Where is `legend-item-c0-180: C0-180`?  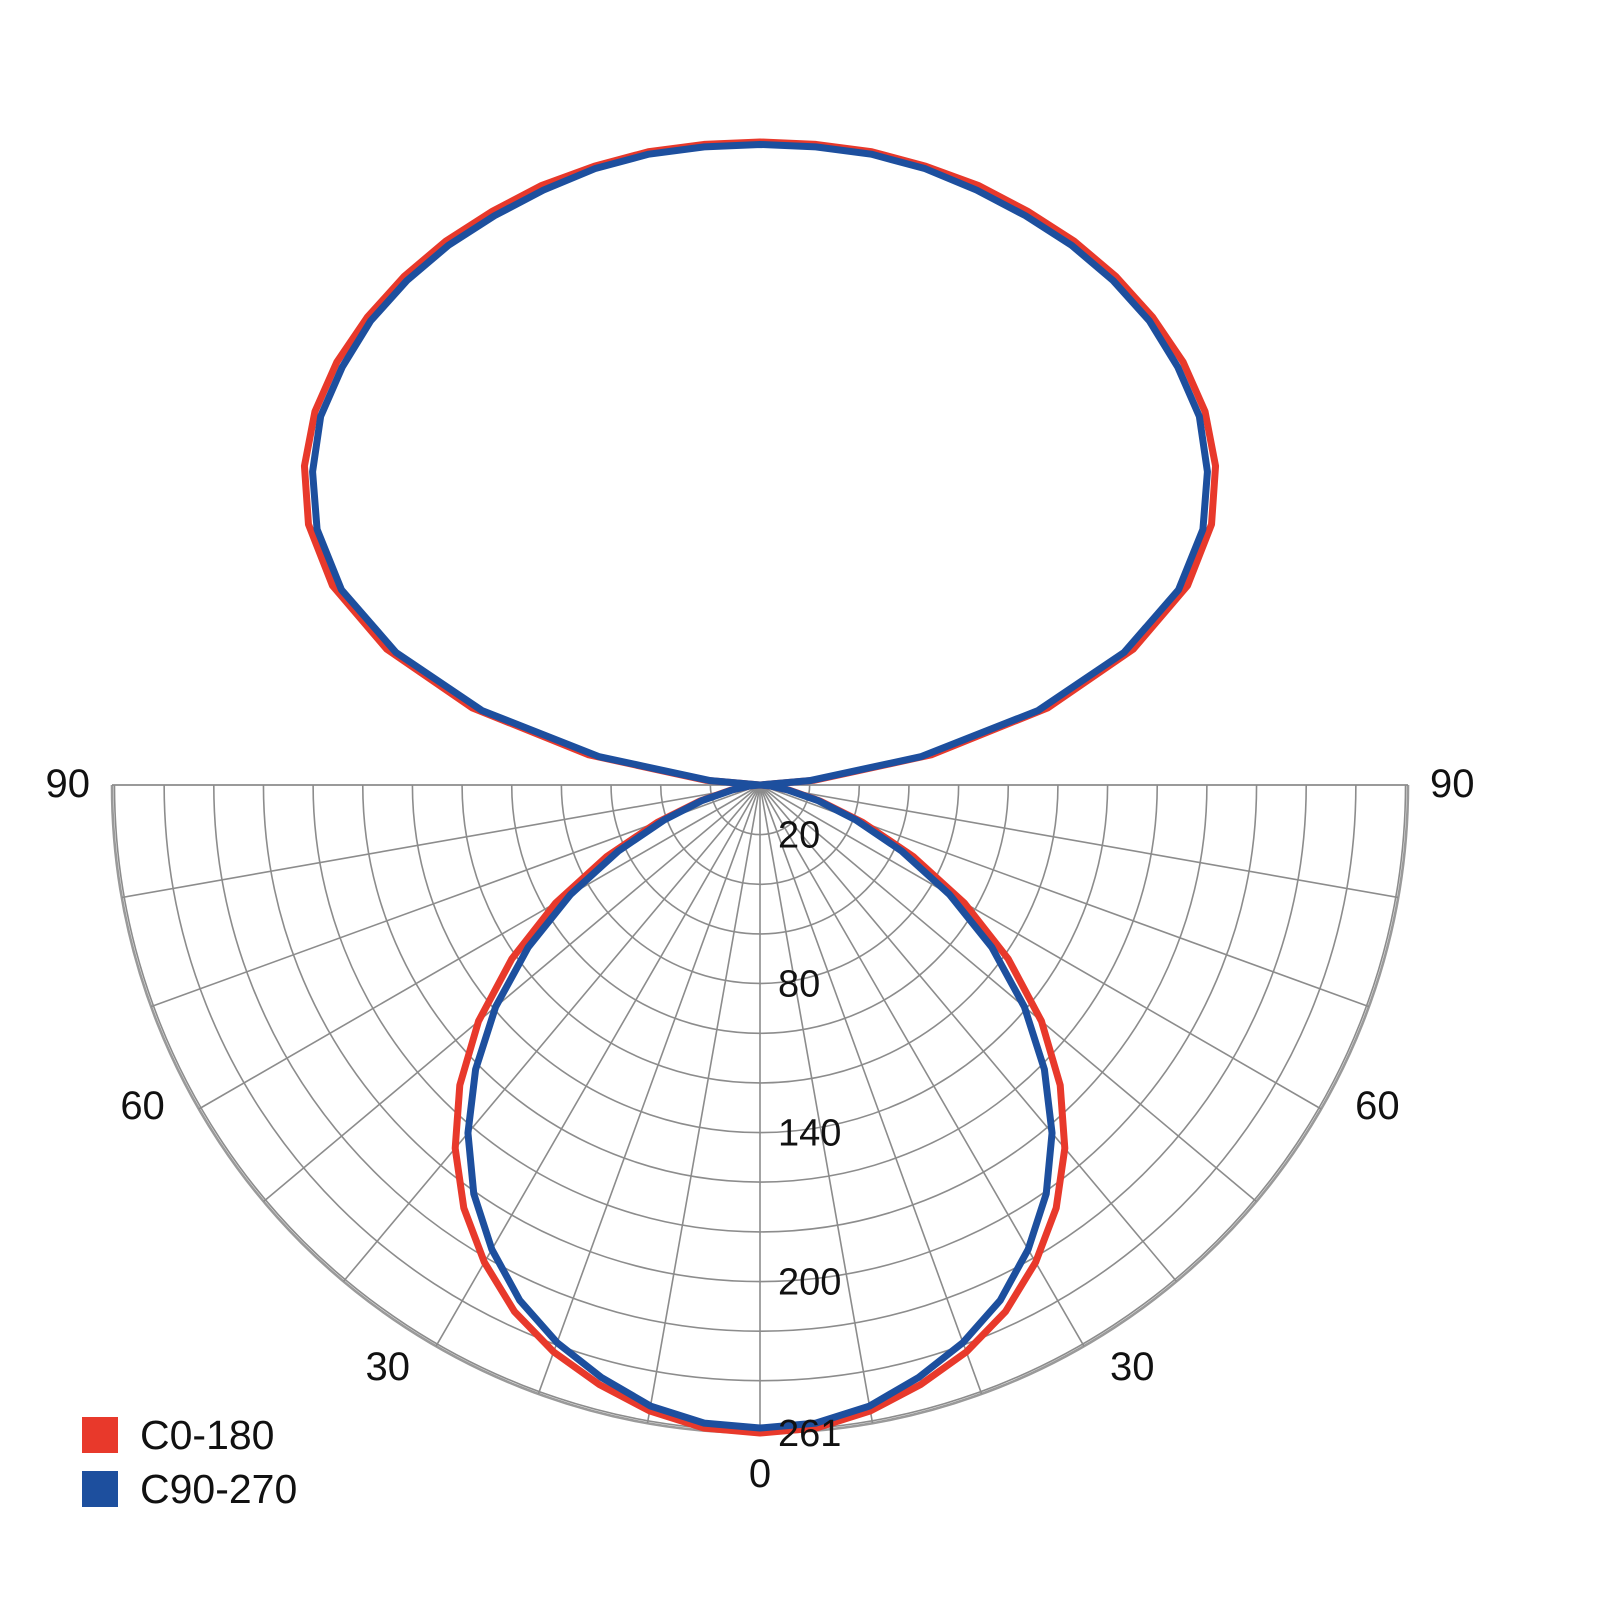 legend-item-c0-180: C0-180 is located at coordinates (189, 1435).